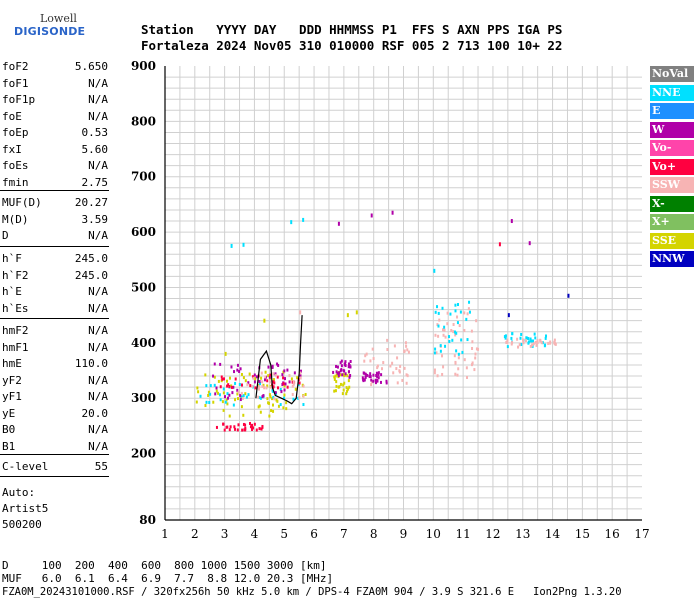 Image resolution: width=700 pixels, height=600 pixels. What do you see at coordinates (55, 382) in the screenshot?
I see `param-row-yf2: yF2 N/A` at bounding box center [55, 382].